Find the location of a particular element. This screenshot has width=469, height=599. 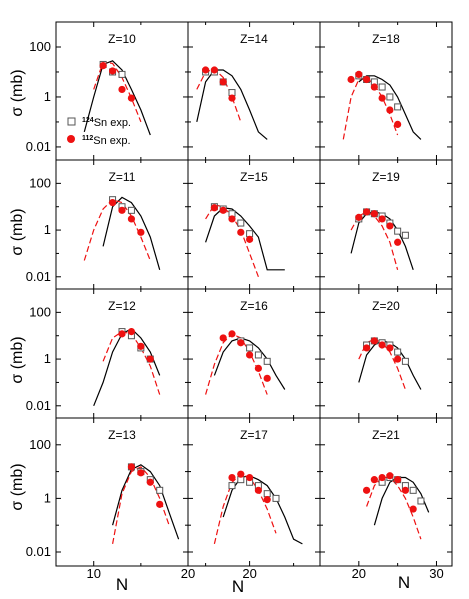

panel-z-16: Z=16 is located at coordinates (254, 353).